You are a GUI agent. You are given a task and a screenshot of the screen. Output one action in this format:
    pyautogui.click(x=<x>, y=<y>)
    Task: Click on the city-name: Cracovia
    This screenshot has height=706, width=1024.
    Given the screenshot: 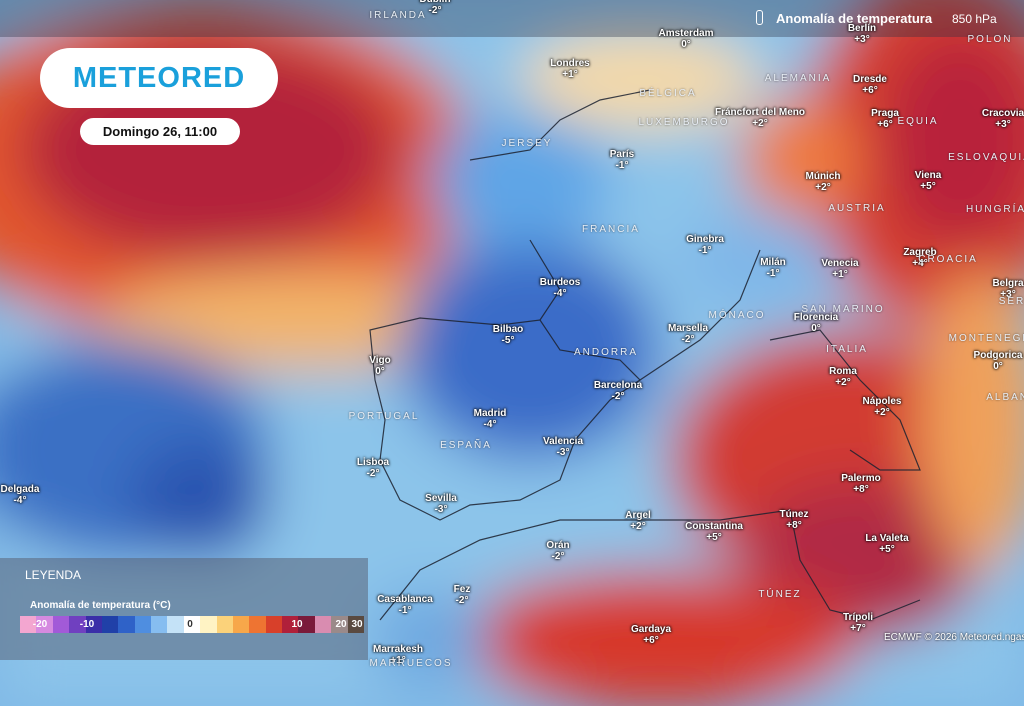 What is the action you would take?
    pyautogui.click(x=1002, y=113)
    